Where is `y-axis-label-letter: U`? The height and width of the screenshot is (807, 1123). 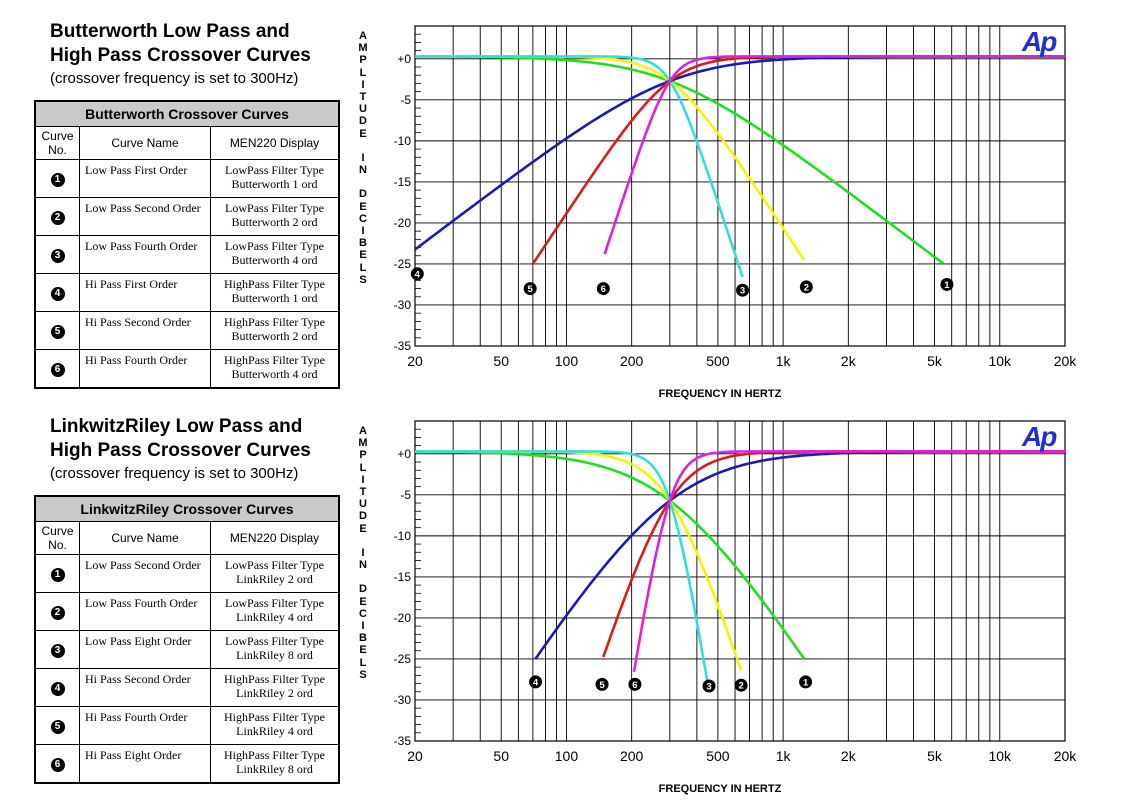
y-axis-label-letter: U is located at coordinates (363, 504).